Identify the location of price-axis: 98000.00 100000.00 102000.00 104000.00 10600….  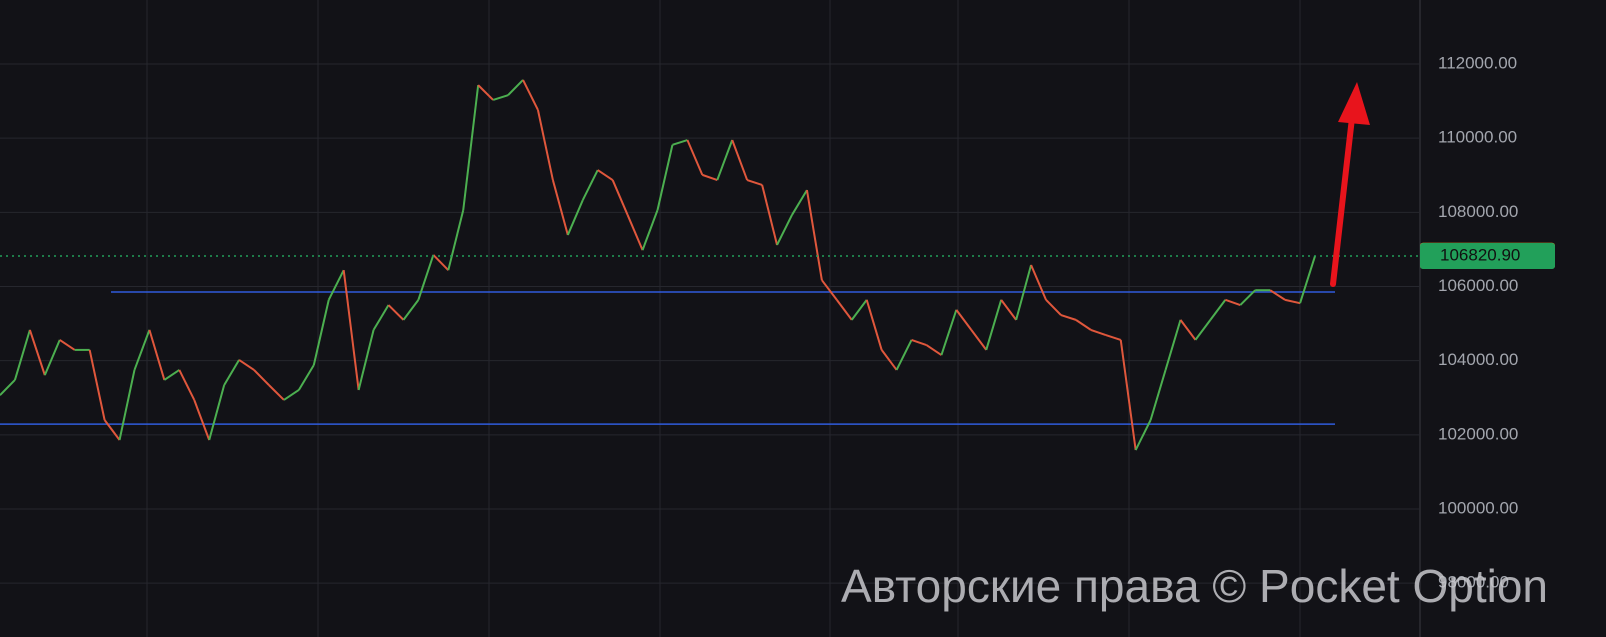
(1487, 322).